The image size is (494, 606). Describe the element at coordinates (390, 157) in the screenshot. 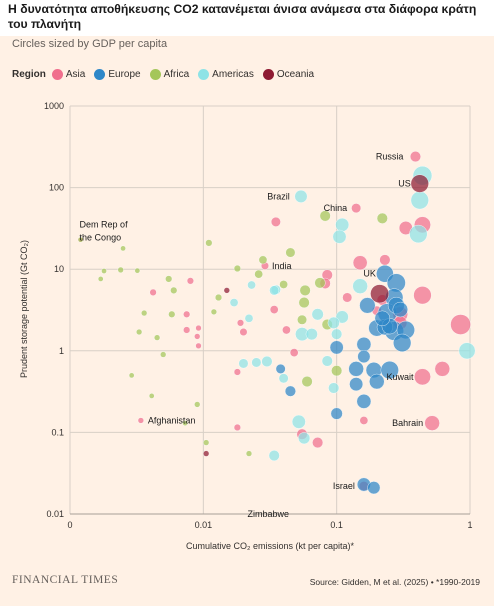

I see `point-label: Russia` at that location.